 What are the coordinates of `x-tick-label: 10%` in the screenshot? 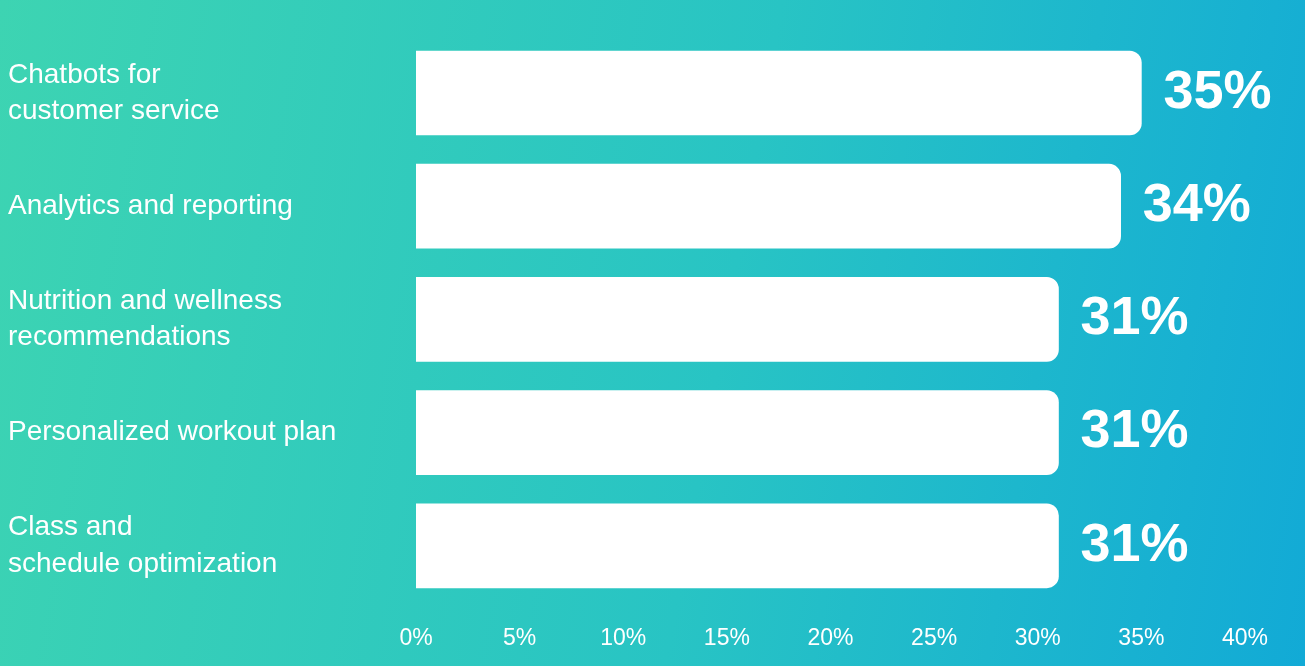 It's located at (623, 636).